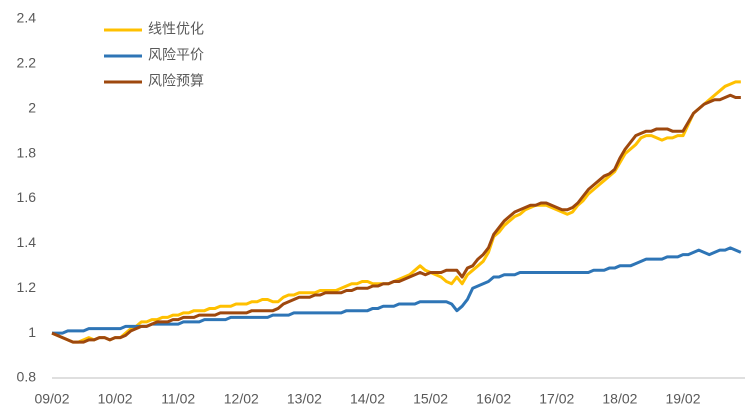  I want to click on x-tick-label: 14/02, so click(367, 399).